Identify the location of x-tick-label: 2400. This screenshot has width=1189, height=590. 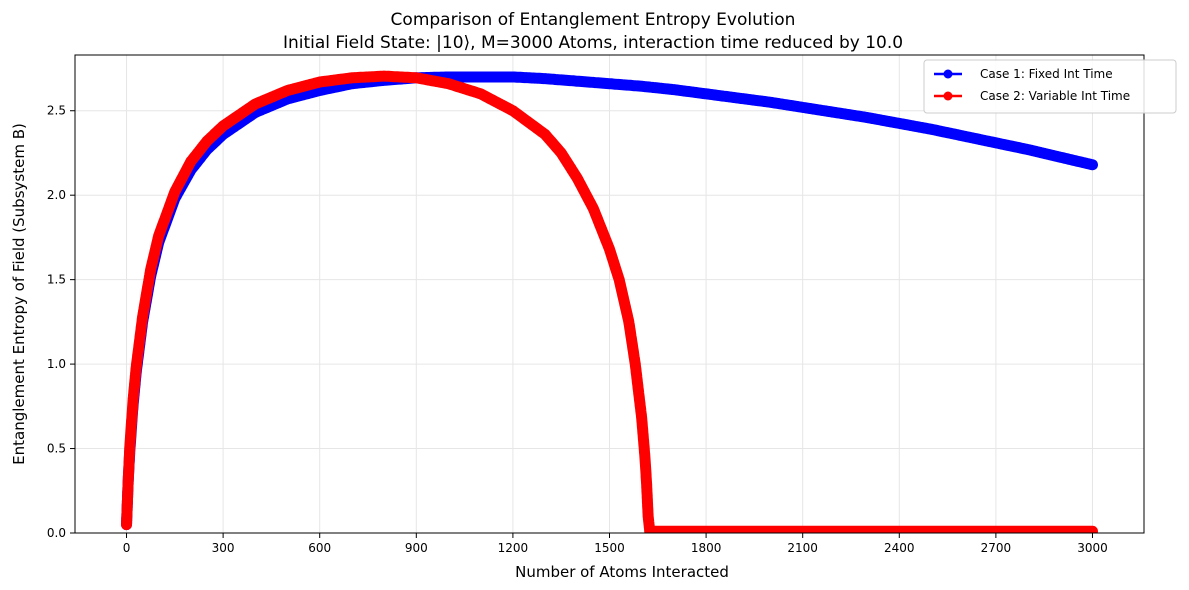
(899, 548).